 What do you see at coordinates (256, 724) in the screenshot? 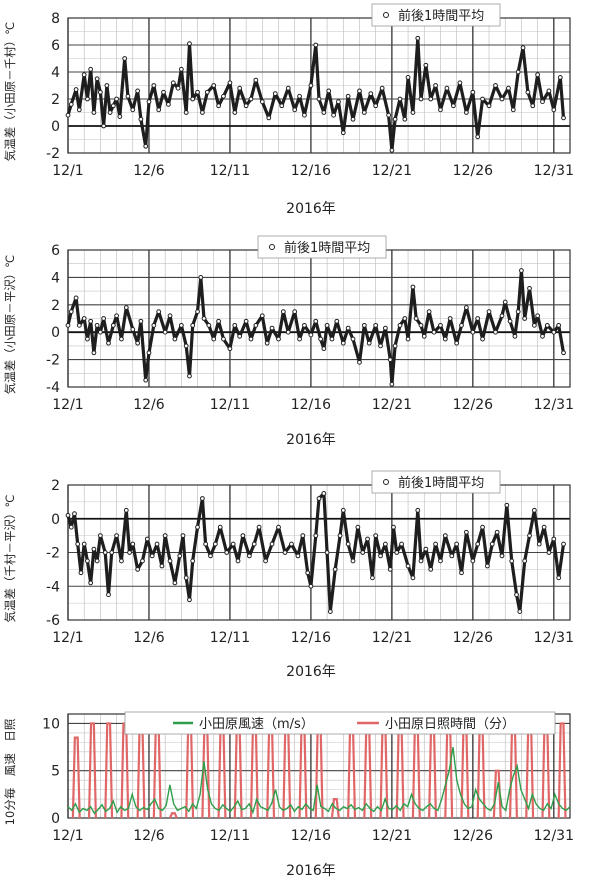
I see `legend-label-wind: 小田原風速（m/s）` at bounding box center [256, 724].